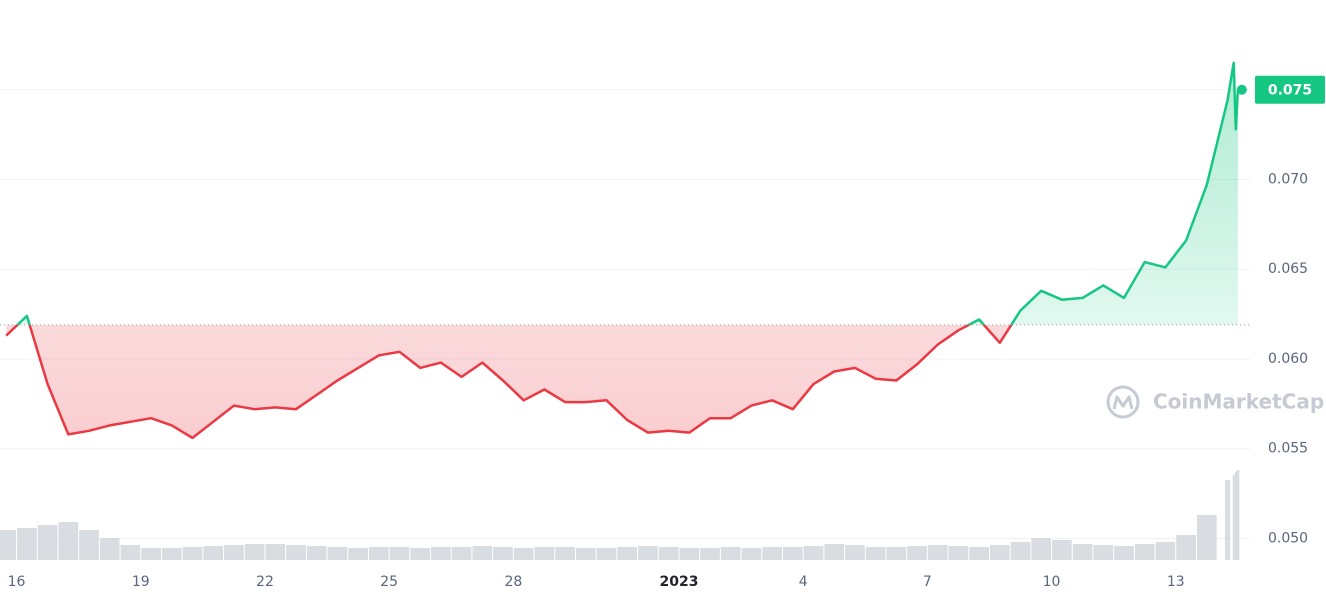  Describe the element at coordinates (1052, 582) in the screenshot. I see `x-tick-label: 10` at that location.